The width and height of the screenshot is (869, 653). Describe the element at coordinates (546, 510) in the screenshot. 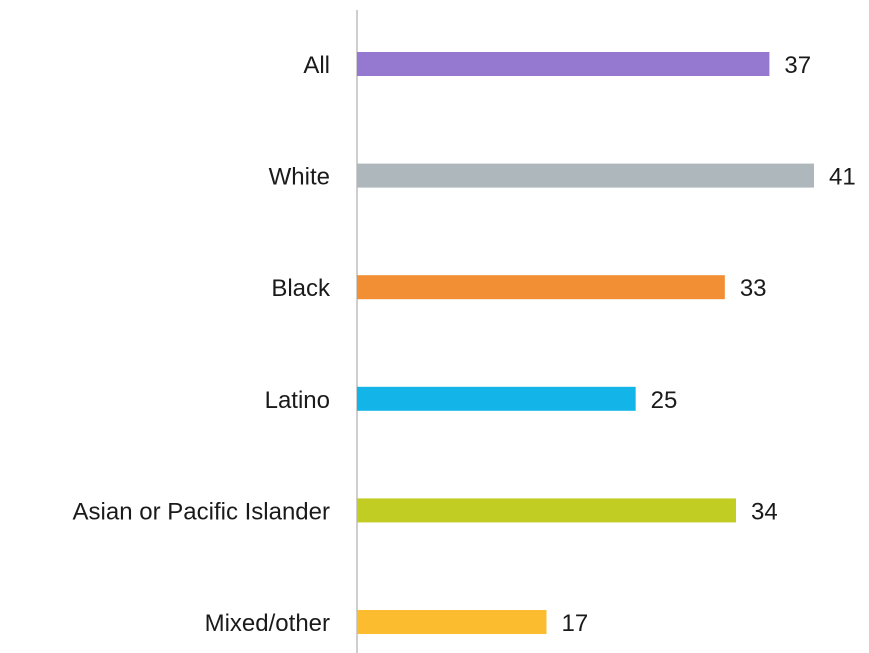

I see `bar-asian-or-pacific-islander` at that location.